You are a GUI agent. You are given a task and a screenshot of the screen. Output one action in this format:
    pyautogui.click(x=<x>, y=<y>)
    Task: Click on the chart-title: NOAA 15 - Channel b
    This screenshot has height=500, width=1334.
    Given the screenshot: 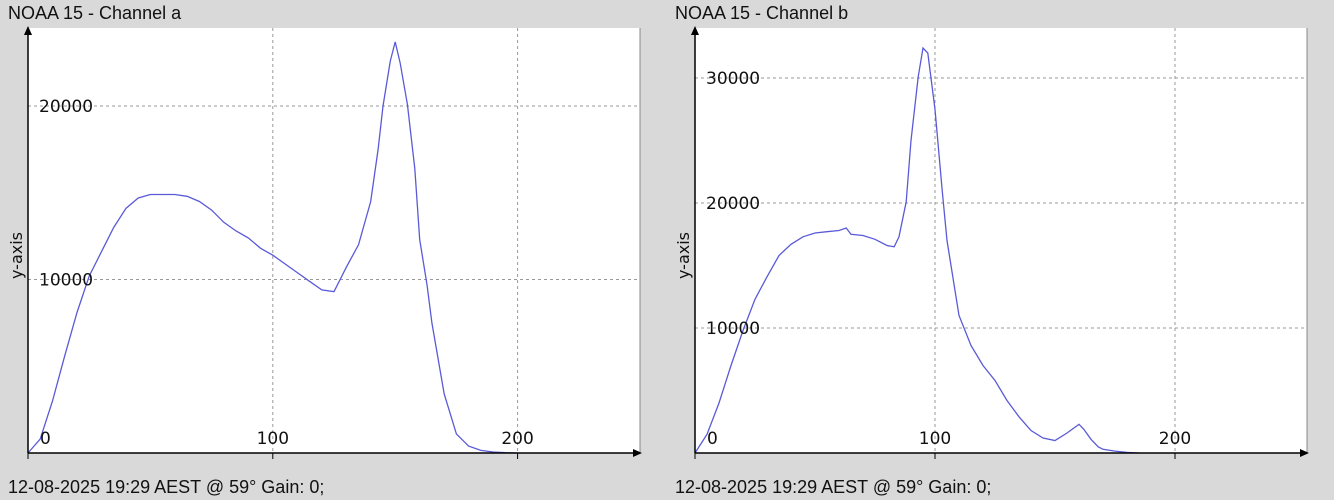 What is the action you would take?
    pyautogui.click(x=762, y=13)
    